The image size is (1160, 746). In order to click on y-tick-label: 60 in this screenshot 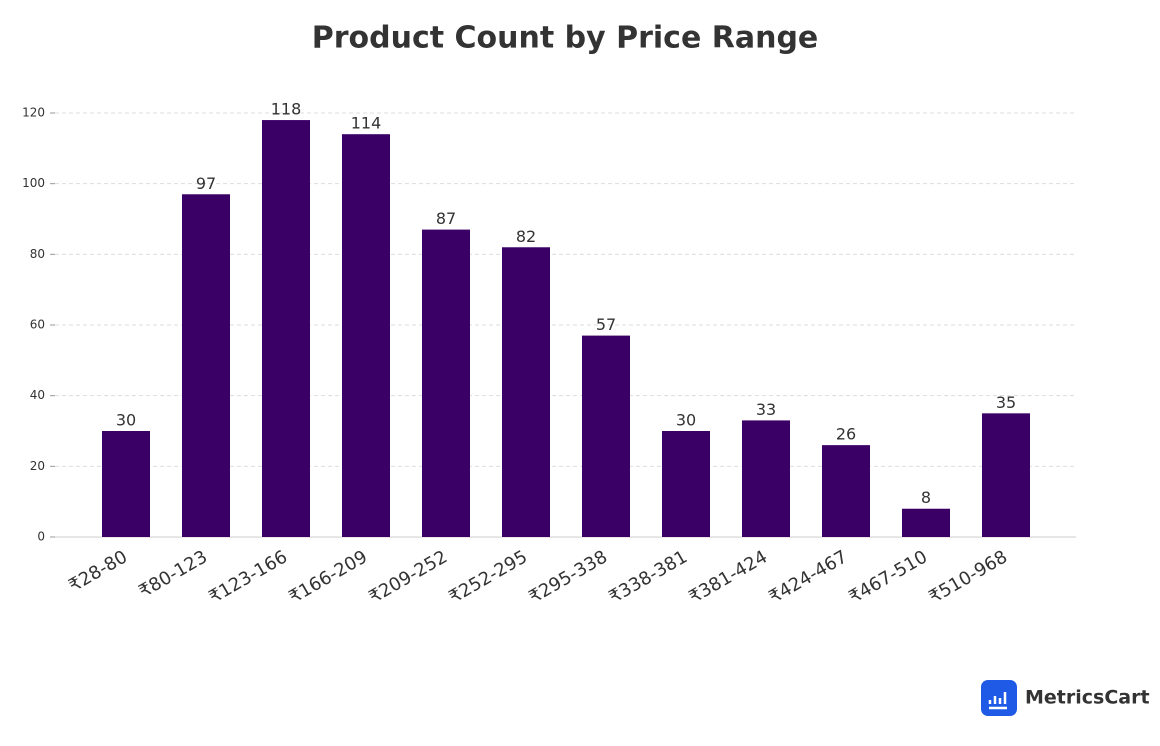, I will do `click(37, 325)`.